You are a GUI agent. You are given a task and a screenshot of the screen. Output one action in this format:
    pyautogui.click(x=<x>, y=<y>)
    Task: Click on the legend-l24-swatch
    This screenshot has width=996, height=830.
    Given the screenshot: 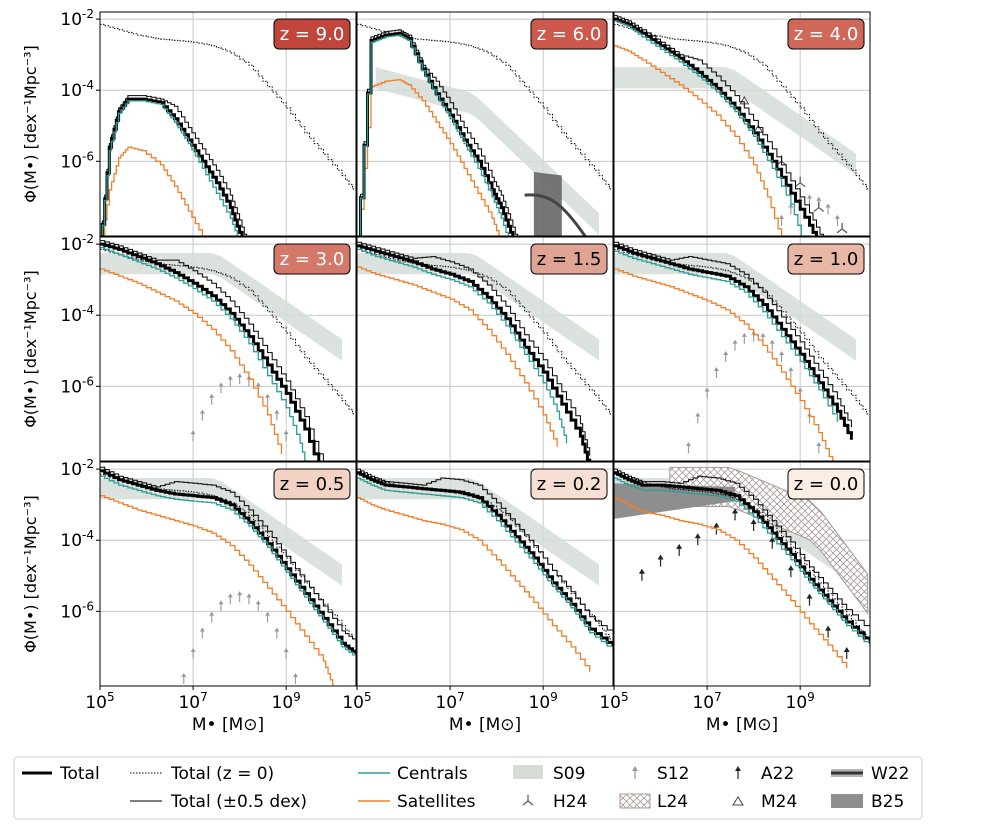 What is the action you would take?
    pyautogui.click(x=635, y=801)
    